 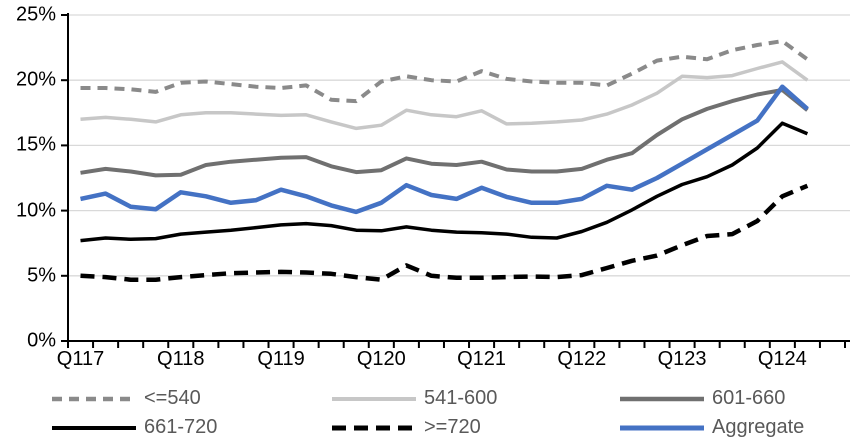 What do you see at coordinates (381, 359) in the screenshot?
I see `x-axis-tick-label: Q120` at bounding box center [381, 359].